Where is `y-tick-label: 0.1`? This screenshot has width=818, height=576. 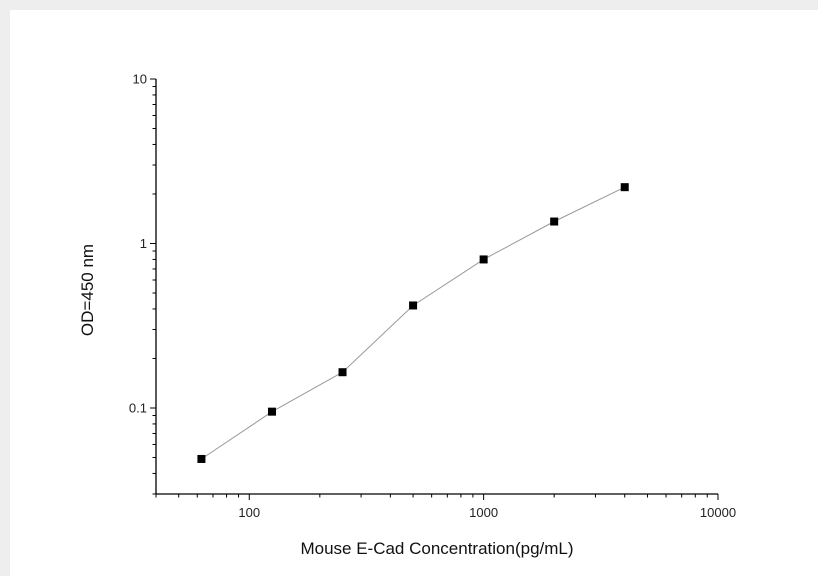
y-tick-label: 0.1 is located at coordinates (138, 407).